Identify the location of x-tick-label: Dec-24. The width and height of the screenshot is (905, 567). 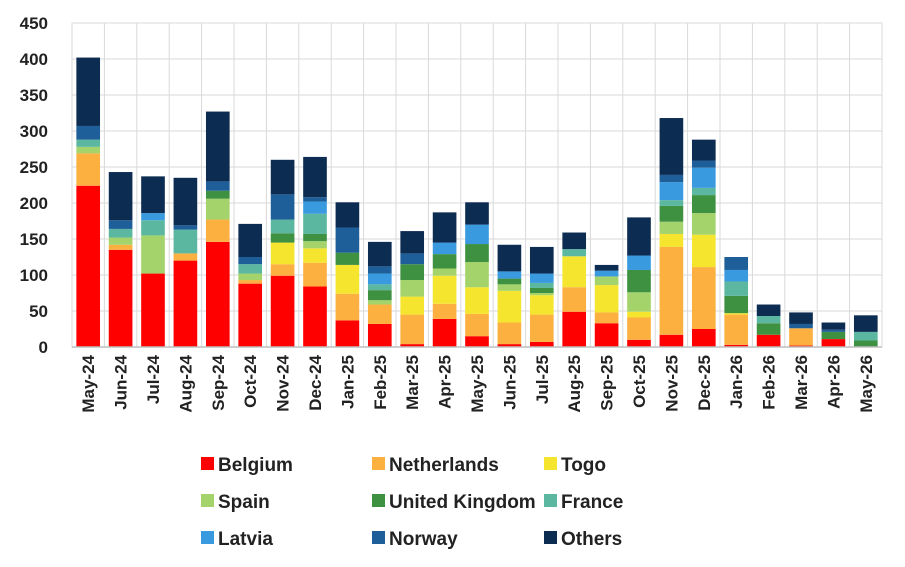
(315, 382).